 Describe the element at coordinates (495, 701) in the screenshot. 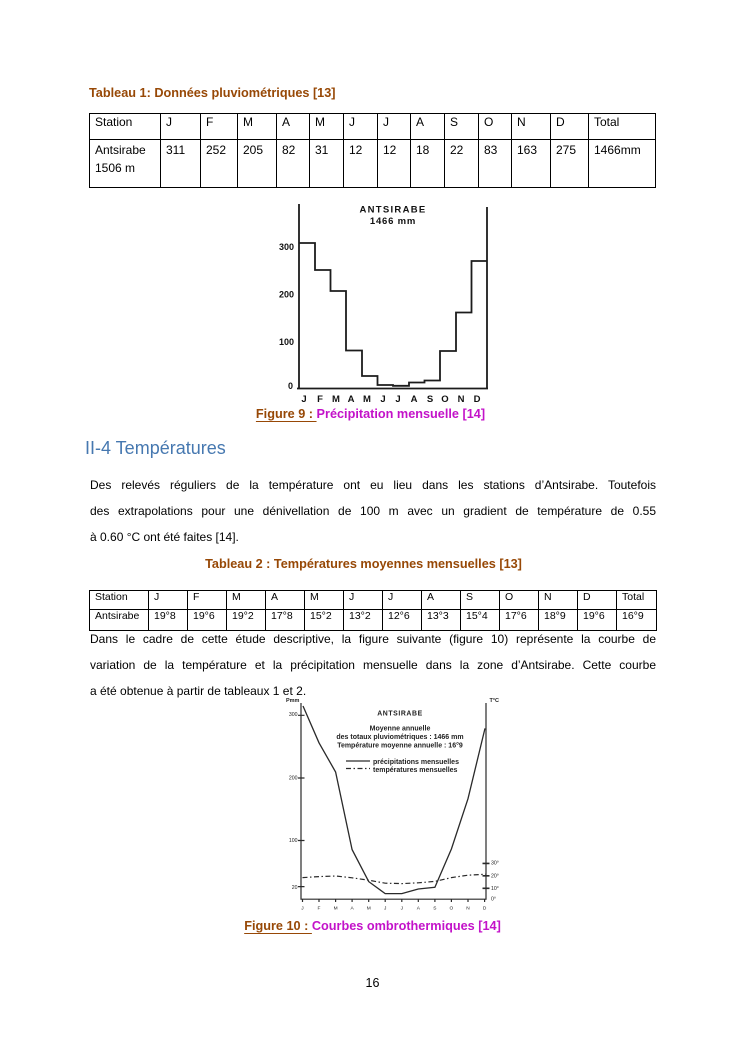

I see `svg-text: T°C` at that location.